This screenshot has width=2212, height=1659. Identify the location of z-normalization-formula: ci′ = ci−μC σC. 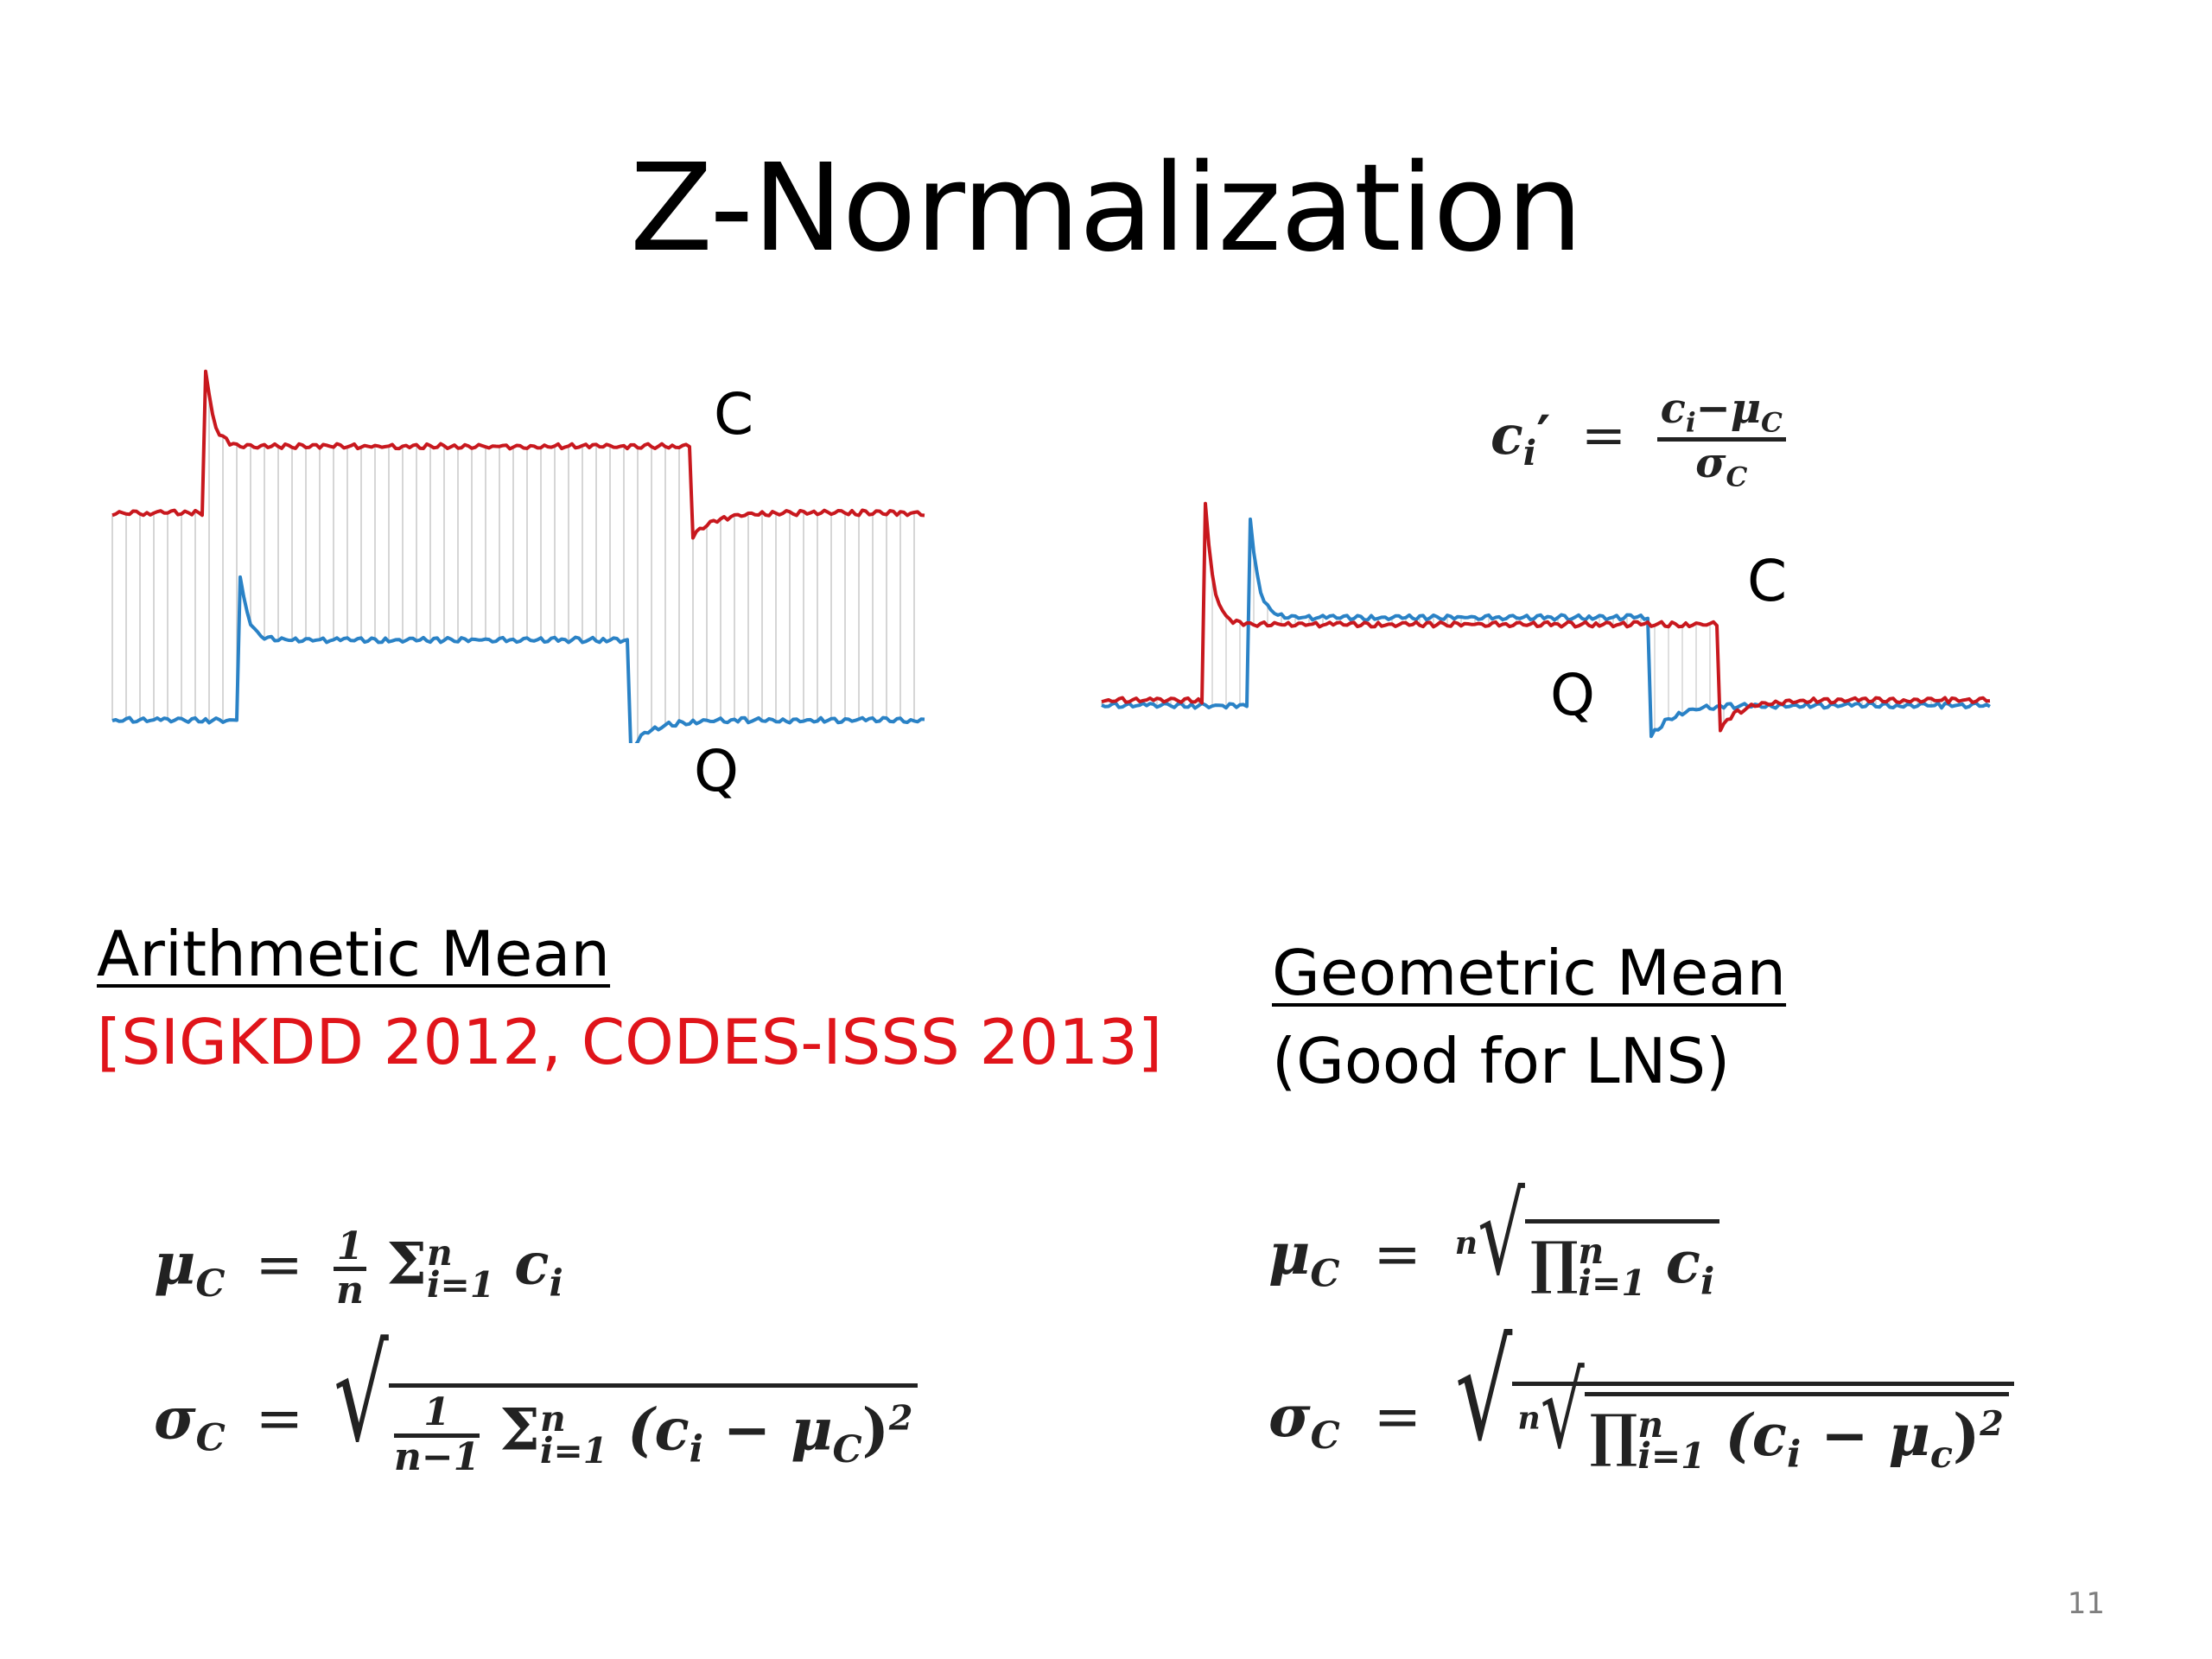
(1638, 440).